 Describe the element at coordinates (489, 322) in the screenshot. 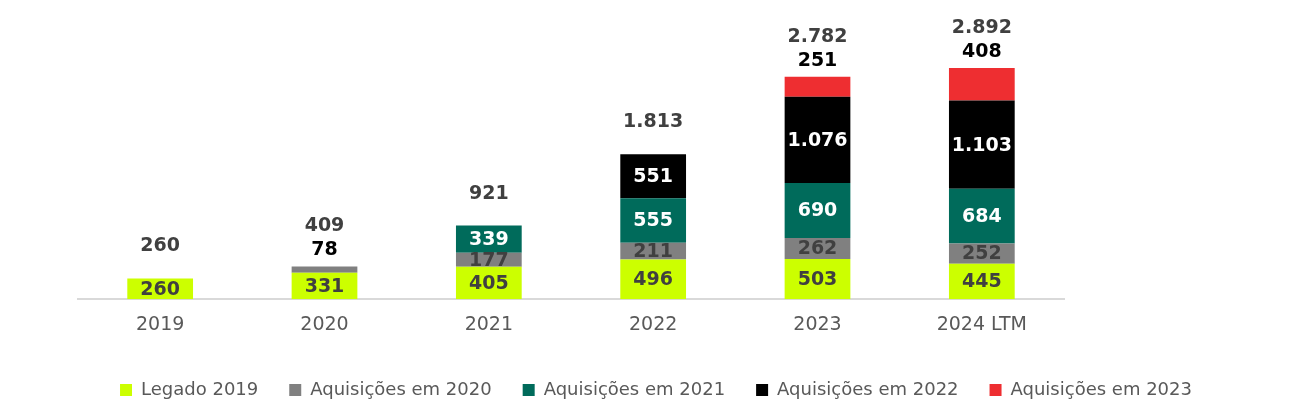

I see `x-tick-label: 2021` at that location.